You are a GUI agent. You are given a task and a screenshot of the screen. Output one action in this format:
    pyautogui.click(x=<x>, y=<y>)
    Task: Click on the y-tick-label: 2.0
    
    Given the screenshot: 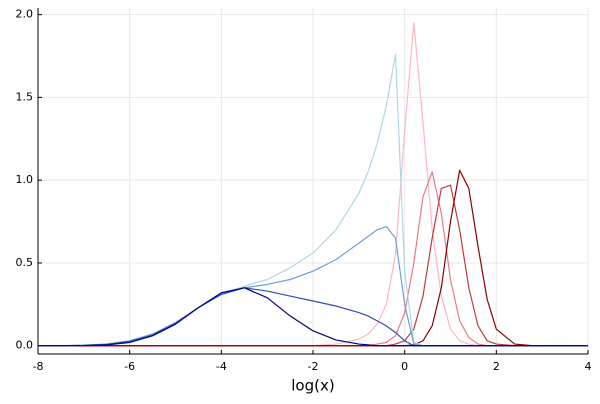 What is the action you would take?
    pyautogui.click(x=25, y=14)
    